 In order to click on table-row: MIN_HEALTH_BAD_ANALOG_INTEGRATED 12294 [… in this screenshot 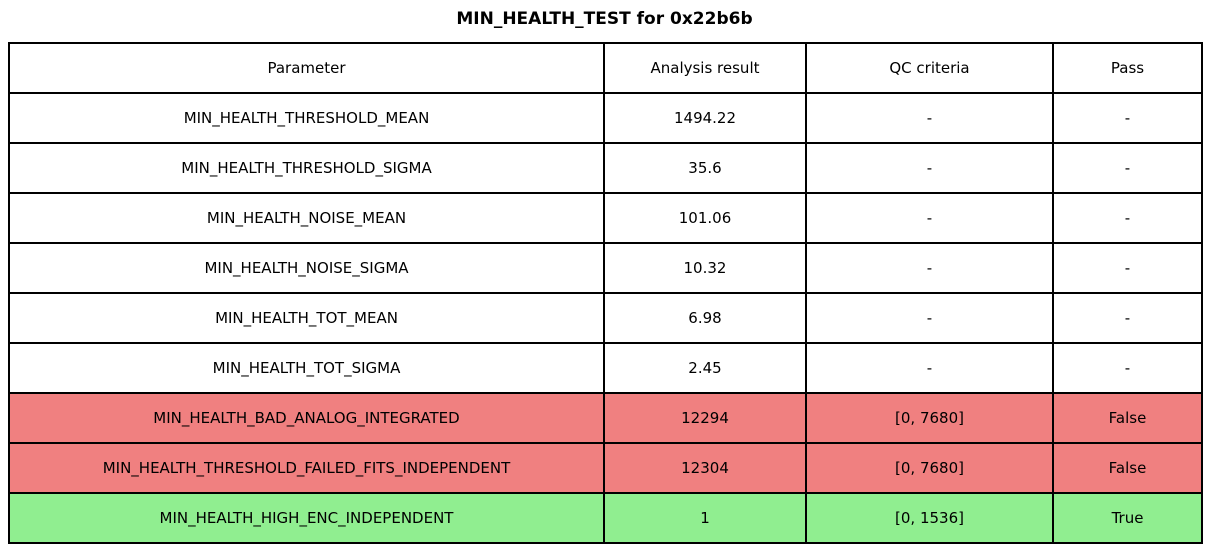, I will do `click(605, 418)`.